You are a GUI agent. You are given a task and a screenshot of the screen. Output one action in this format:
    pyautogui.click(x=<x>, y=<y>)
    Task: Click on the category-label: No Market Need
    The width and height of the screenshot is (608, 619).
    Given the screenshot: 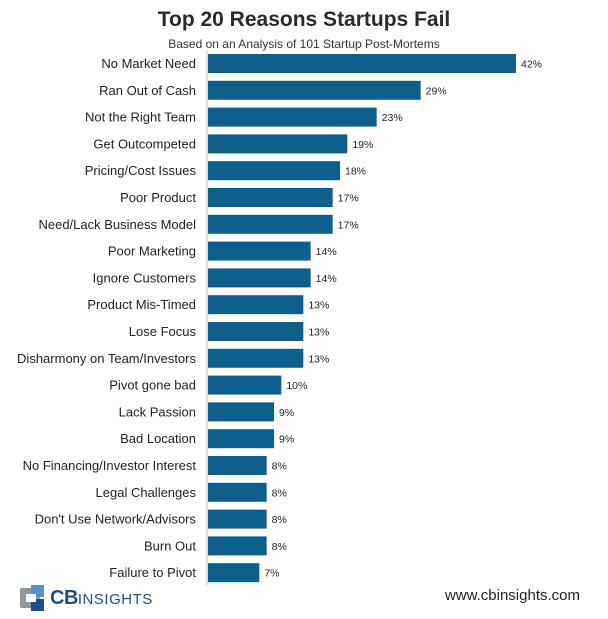 What is the action you would take?
    pyautogui.click(x=148, y=63)
    